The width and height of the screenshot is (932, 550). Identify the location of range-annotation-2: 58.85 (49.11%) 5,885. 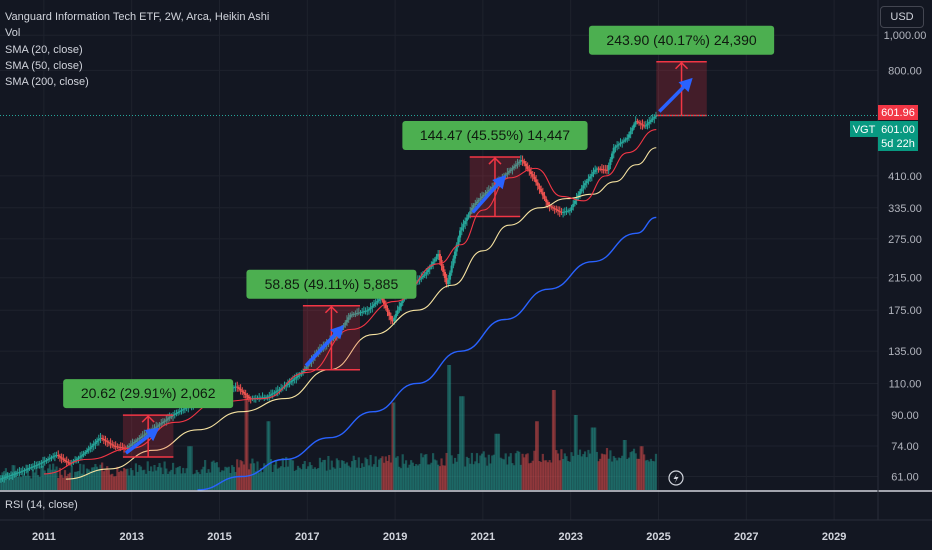
(331, 320).